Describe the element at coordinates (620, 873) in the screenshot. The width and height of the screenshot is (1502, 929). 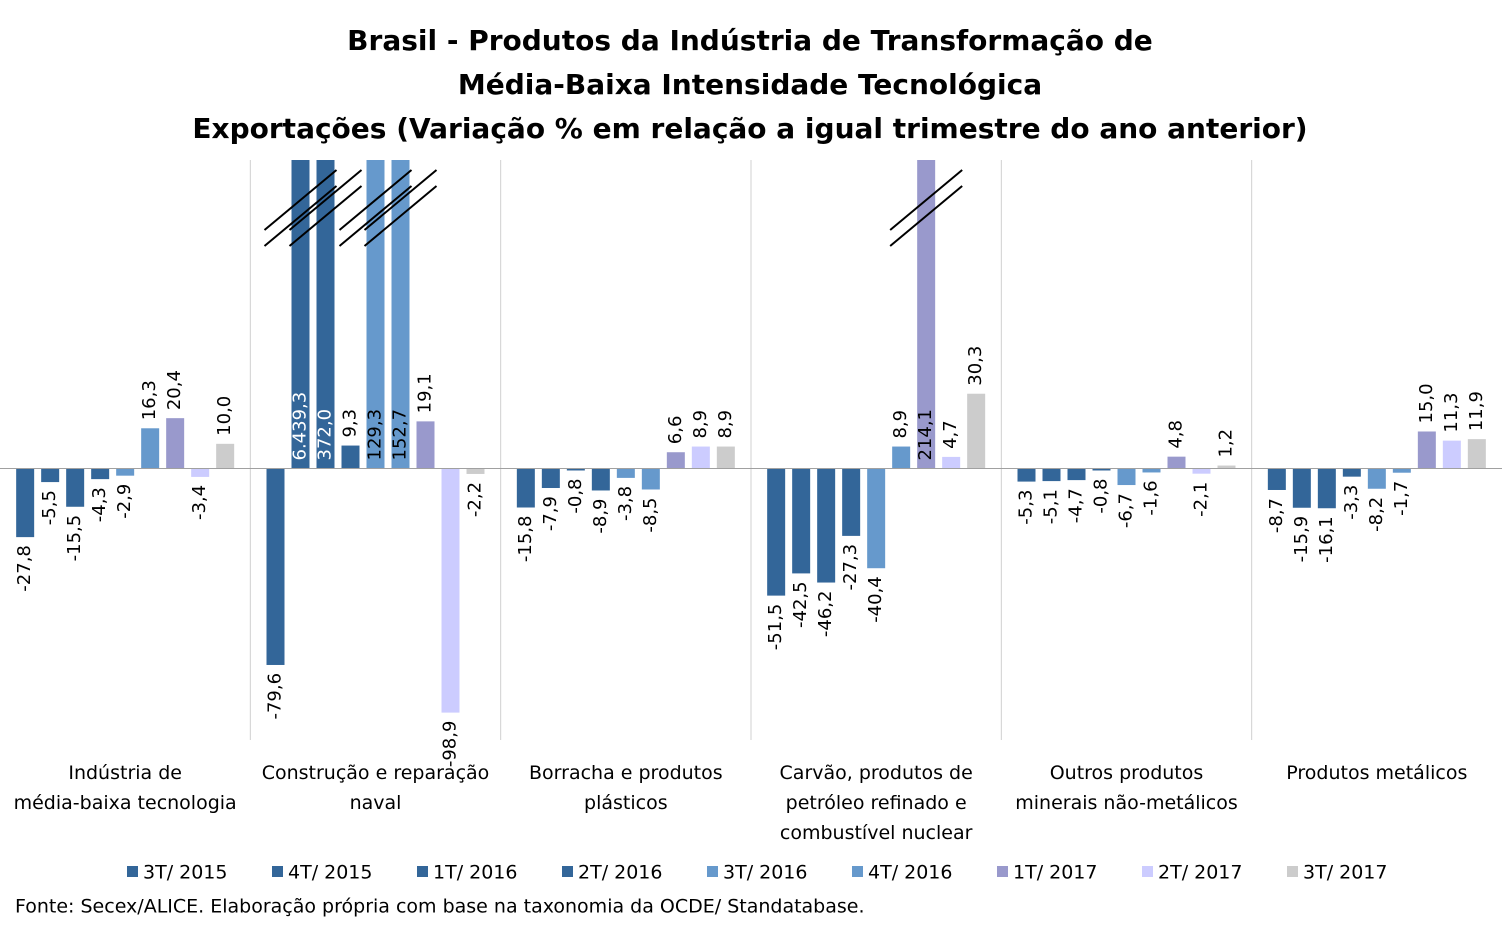
I see `legend-label: 2T/ 2016` at that location.